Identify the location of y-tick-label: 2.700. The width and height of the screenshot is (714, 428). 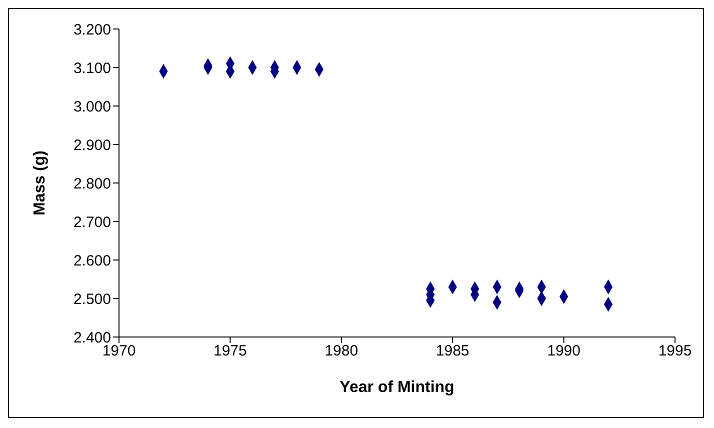
(92, 222).